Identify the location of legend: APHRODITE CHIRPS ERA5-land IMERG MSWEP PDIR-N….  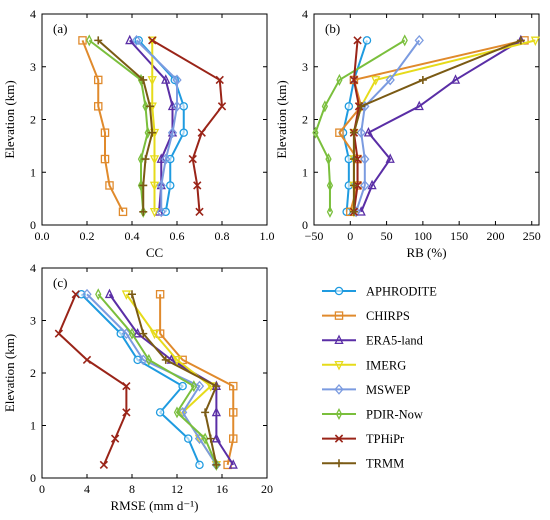
(379, 378).